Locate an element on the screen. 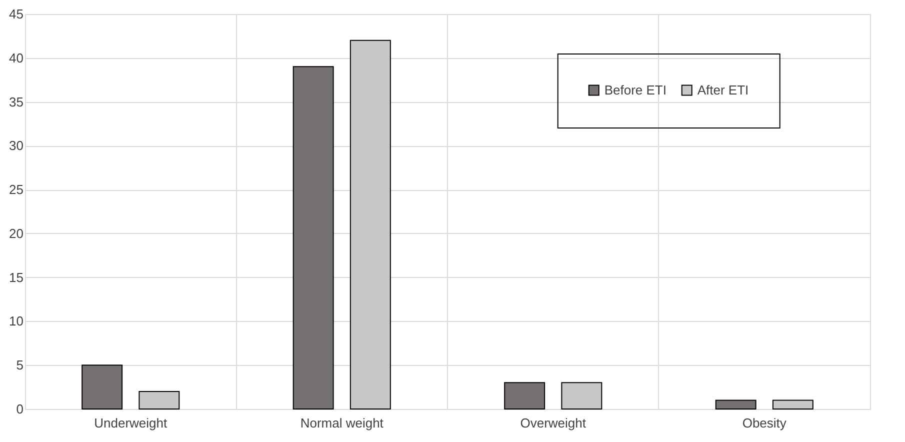 The height and width of the screenshot is (442, 905). x-tick-label: Underweight is located at coordinates (131, 423).